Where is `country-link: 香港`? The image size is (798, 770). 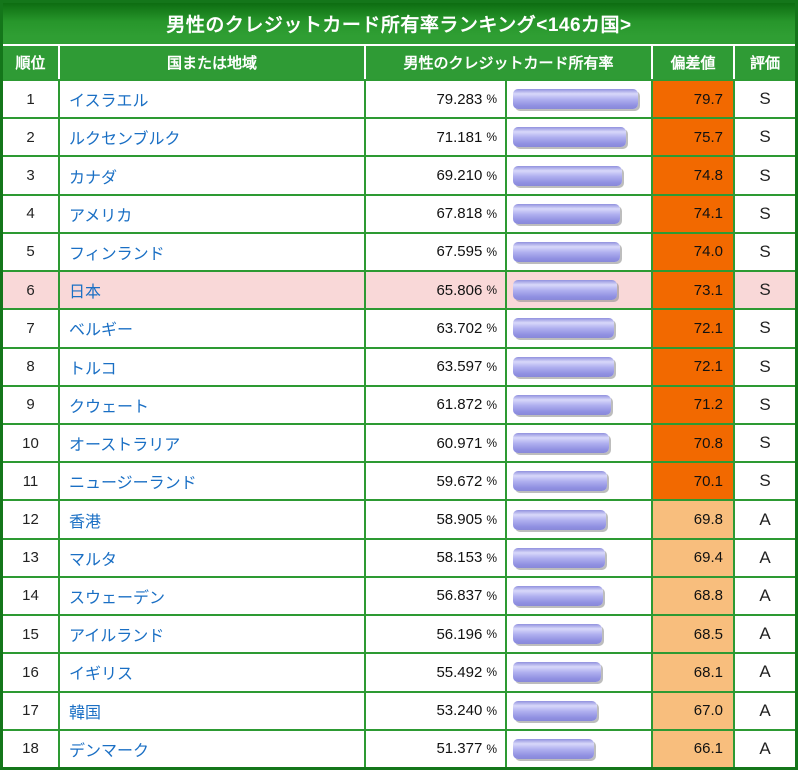 country-link: 香港 is located at coordinates (85, 522).